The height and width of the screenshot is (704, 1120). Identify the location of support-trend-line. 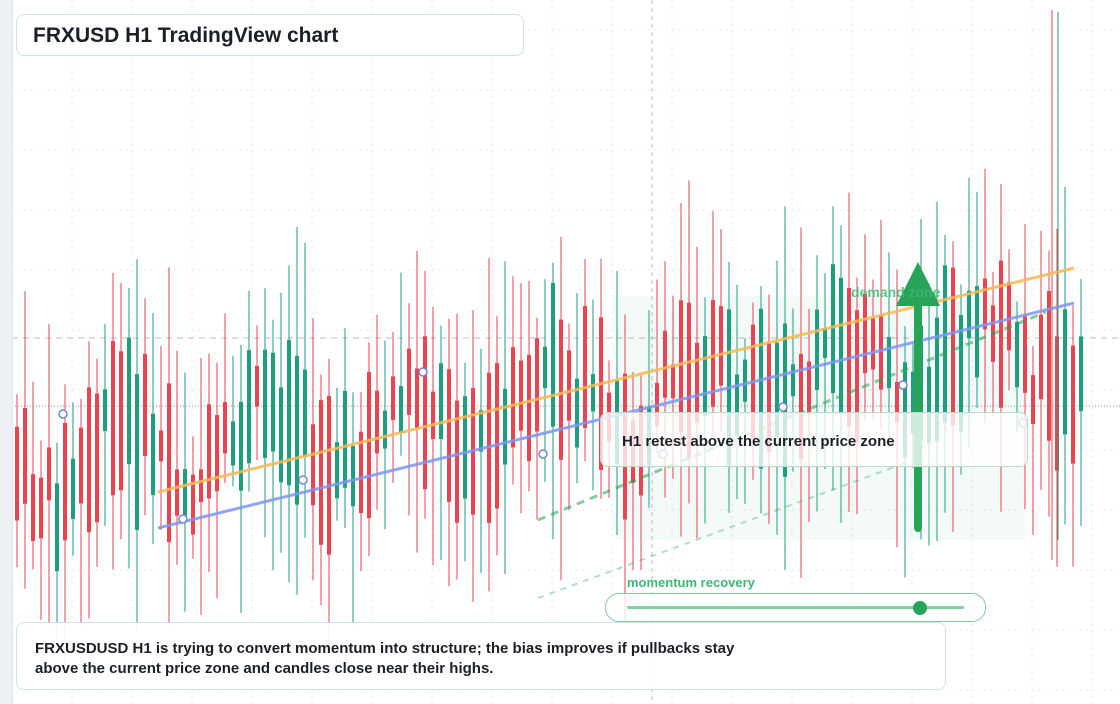
(792, 416).